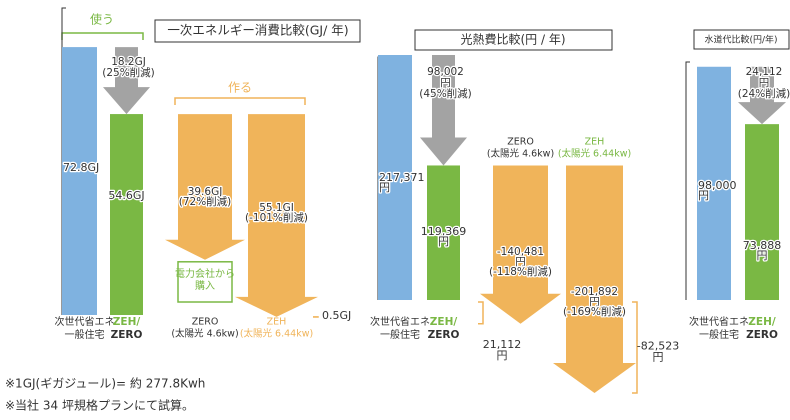  I want to click on generation-label: 39.6GJ, so click(205, 192).